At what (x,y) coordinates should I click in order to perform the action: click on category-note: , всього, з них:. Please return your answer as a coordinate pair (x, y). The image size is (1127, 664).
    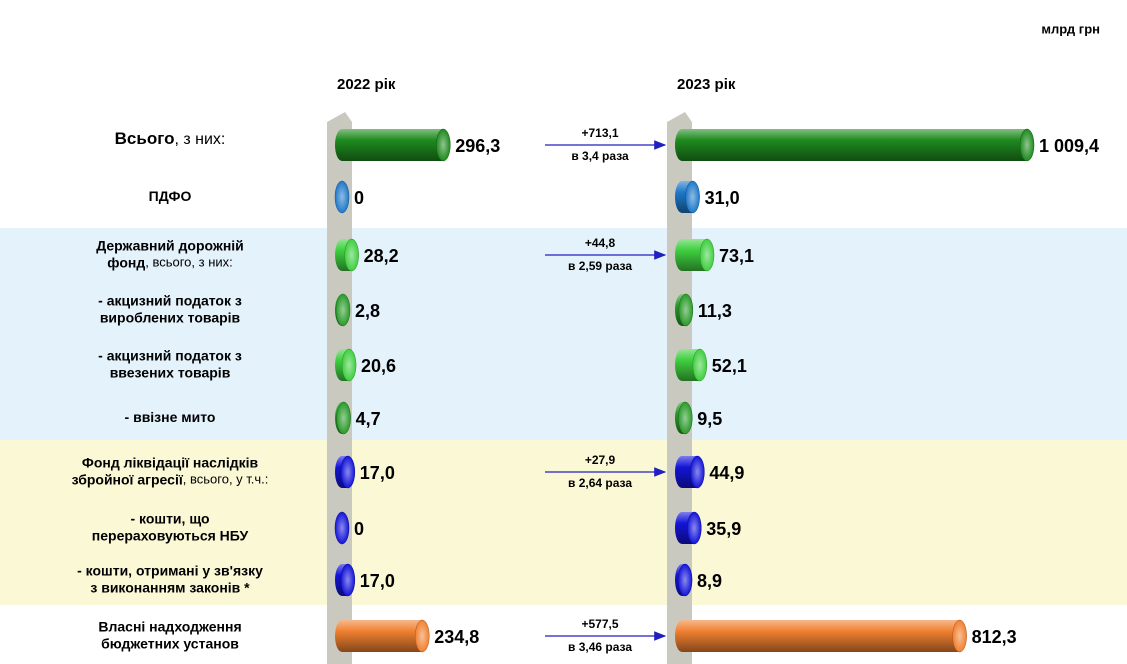
    Looking at the image, I should click on (189, 262).